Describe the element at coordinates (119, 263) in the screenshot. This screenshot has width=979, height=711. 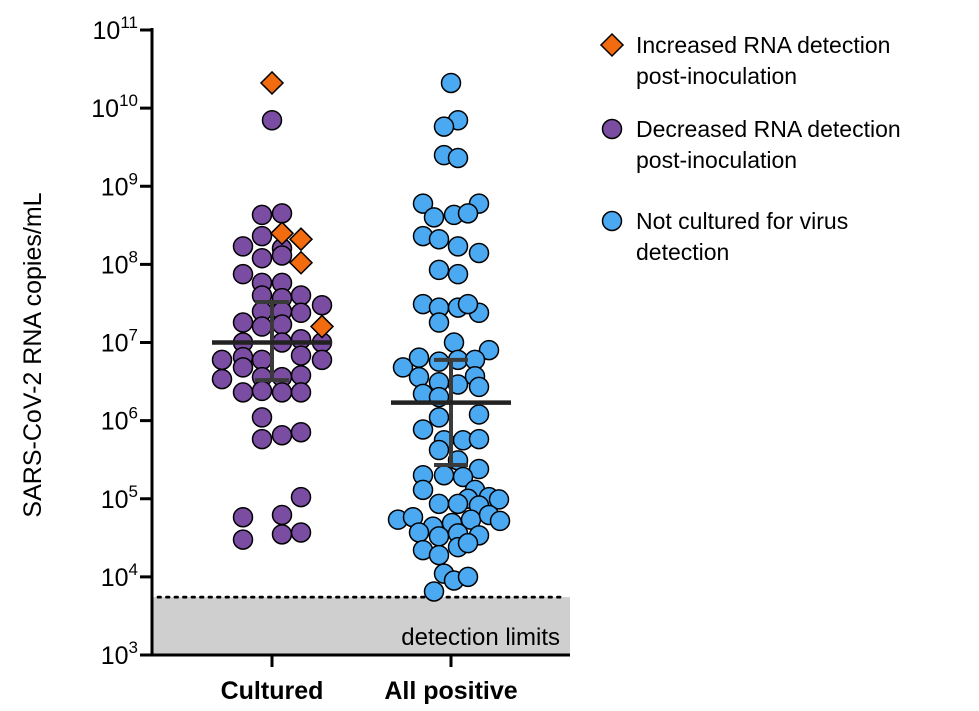
I see `y-tick-label: 10⁸` at that location.